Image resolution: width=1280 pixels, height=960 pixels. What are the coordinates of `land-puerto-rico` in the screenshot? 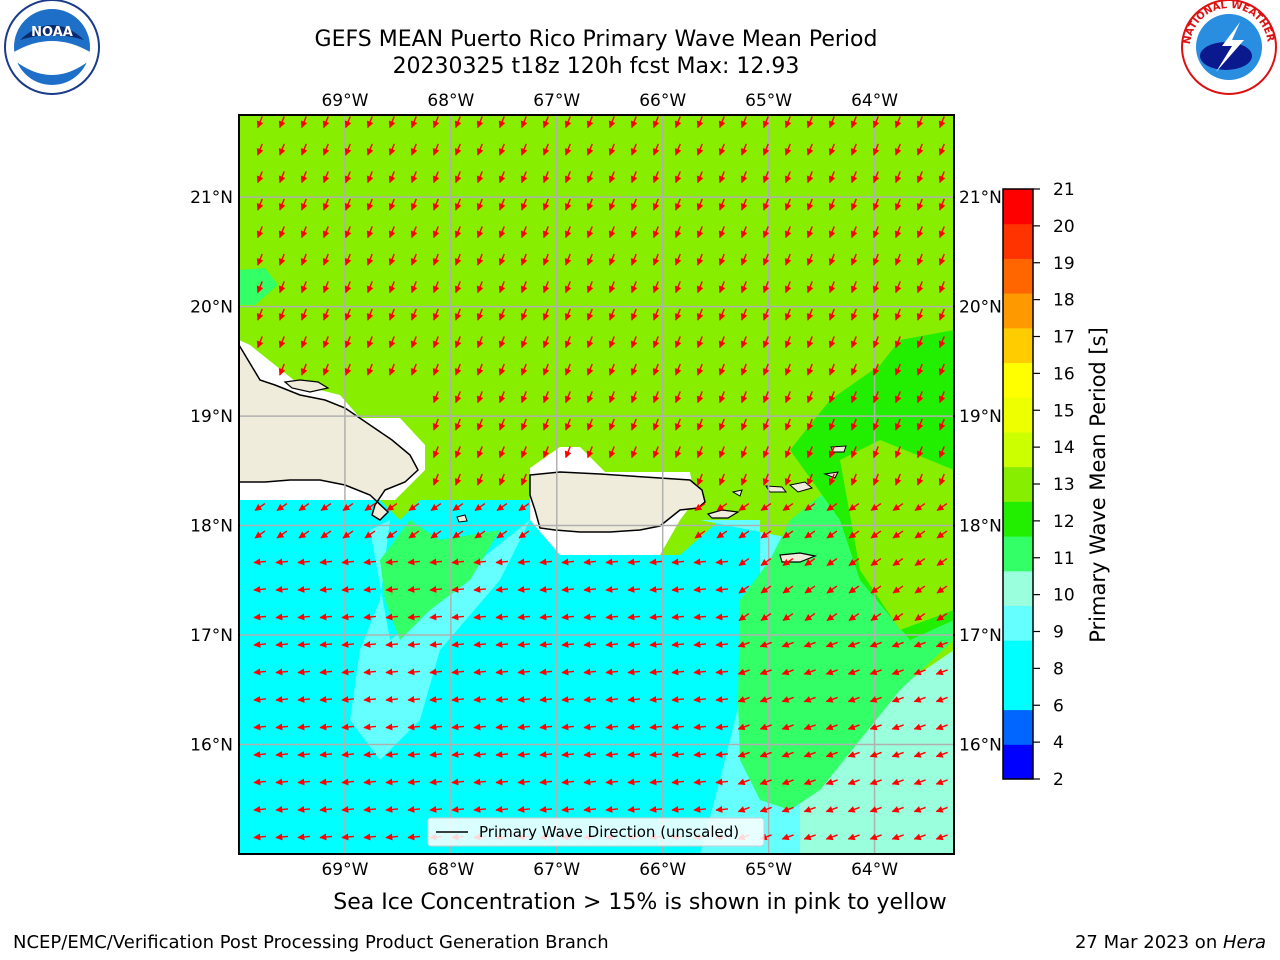 It's located at (617, 502).